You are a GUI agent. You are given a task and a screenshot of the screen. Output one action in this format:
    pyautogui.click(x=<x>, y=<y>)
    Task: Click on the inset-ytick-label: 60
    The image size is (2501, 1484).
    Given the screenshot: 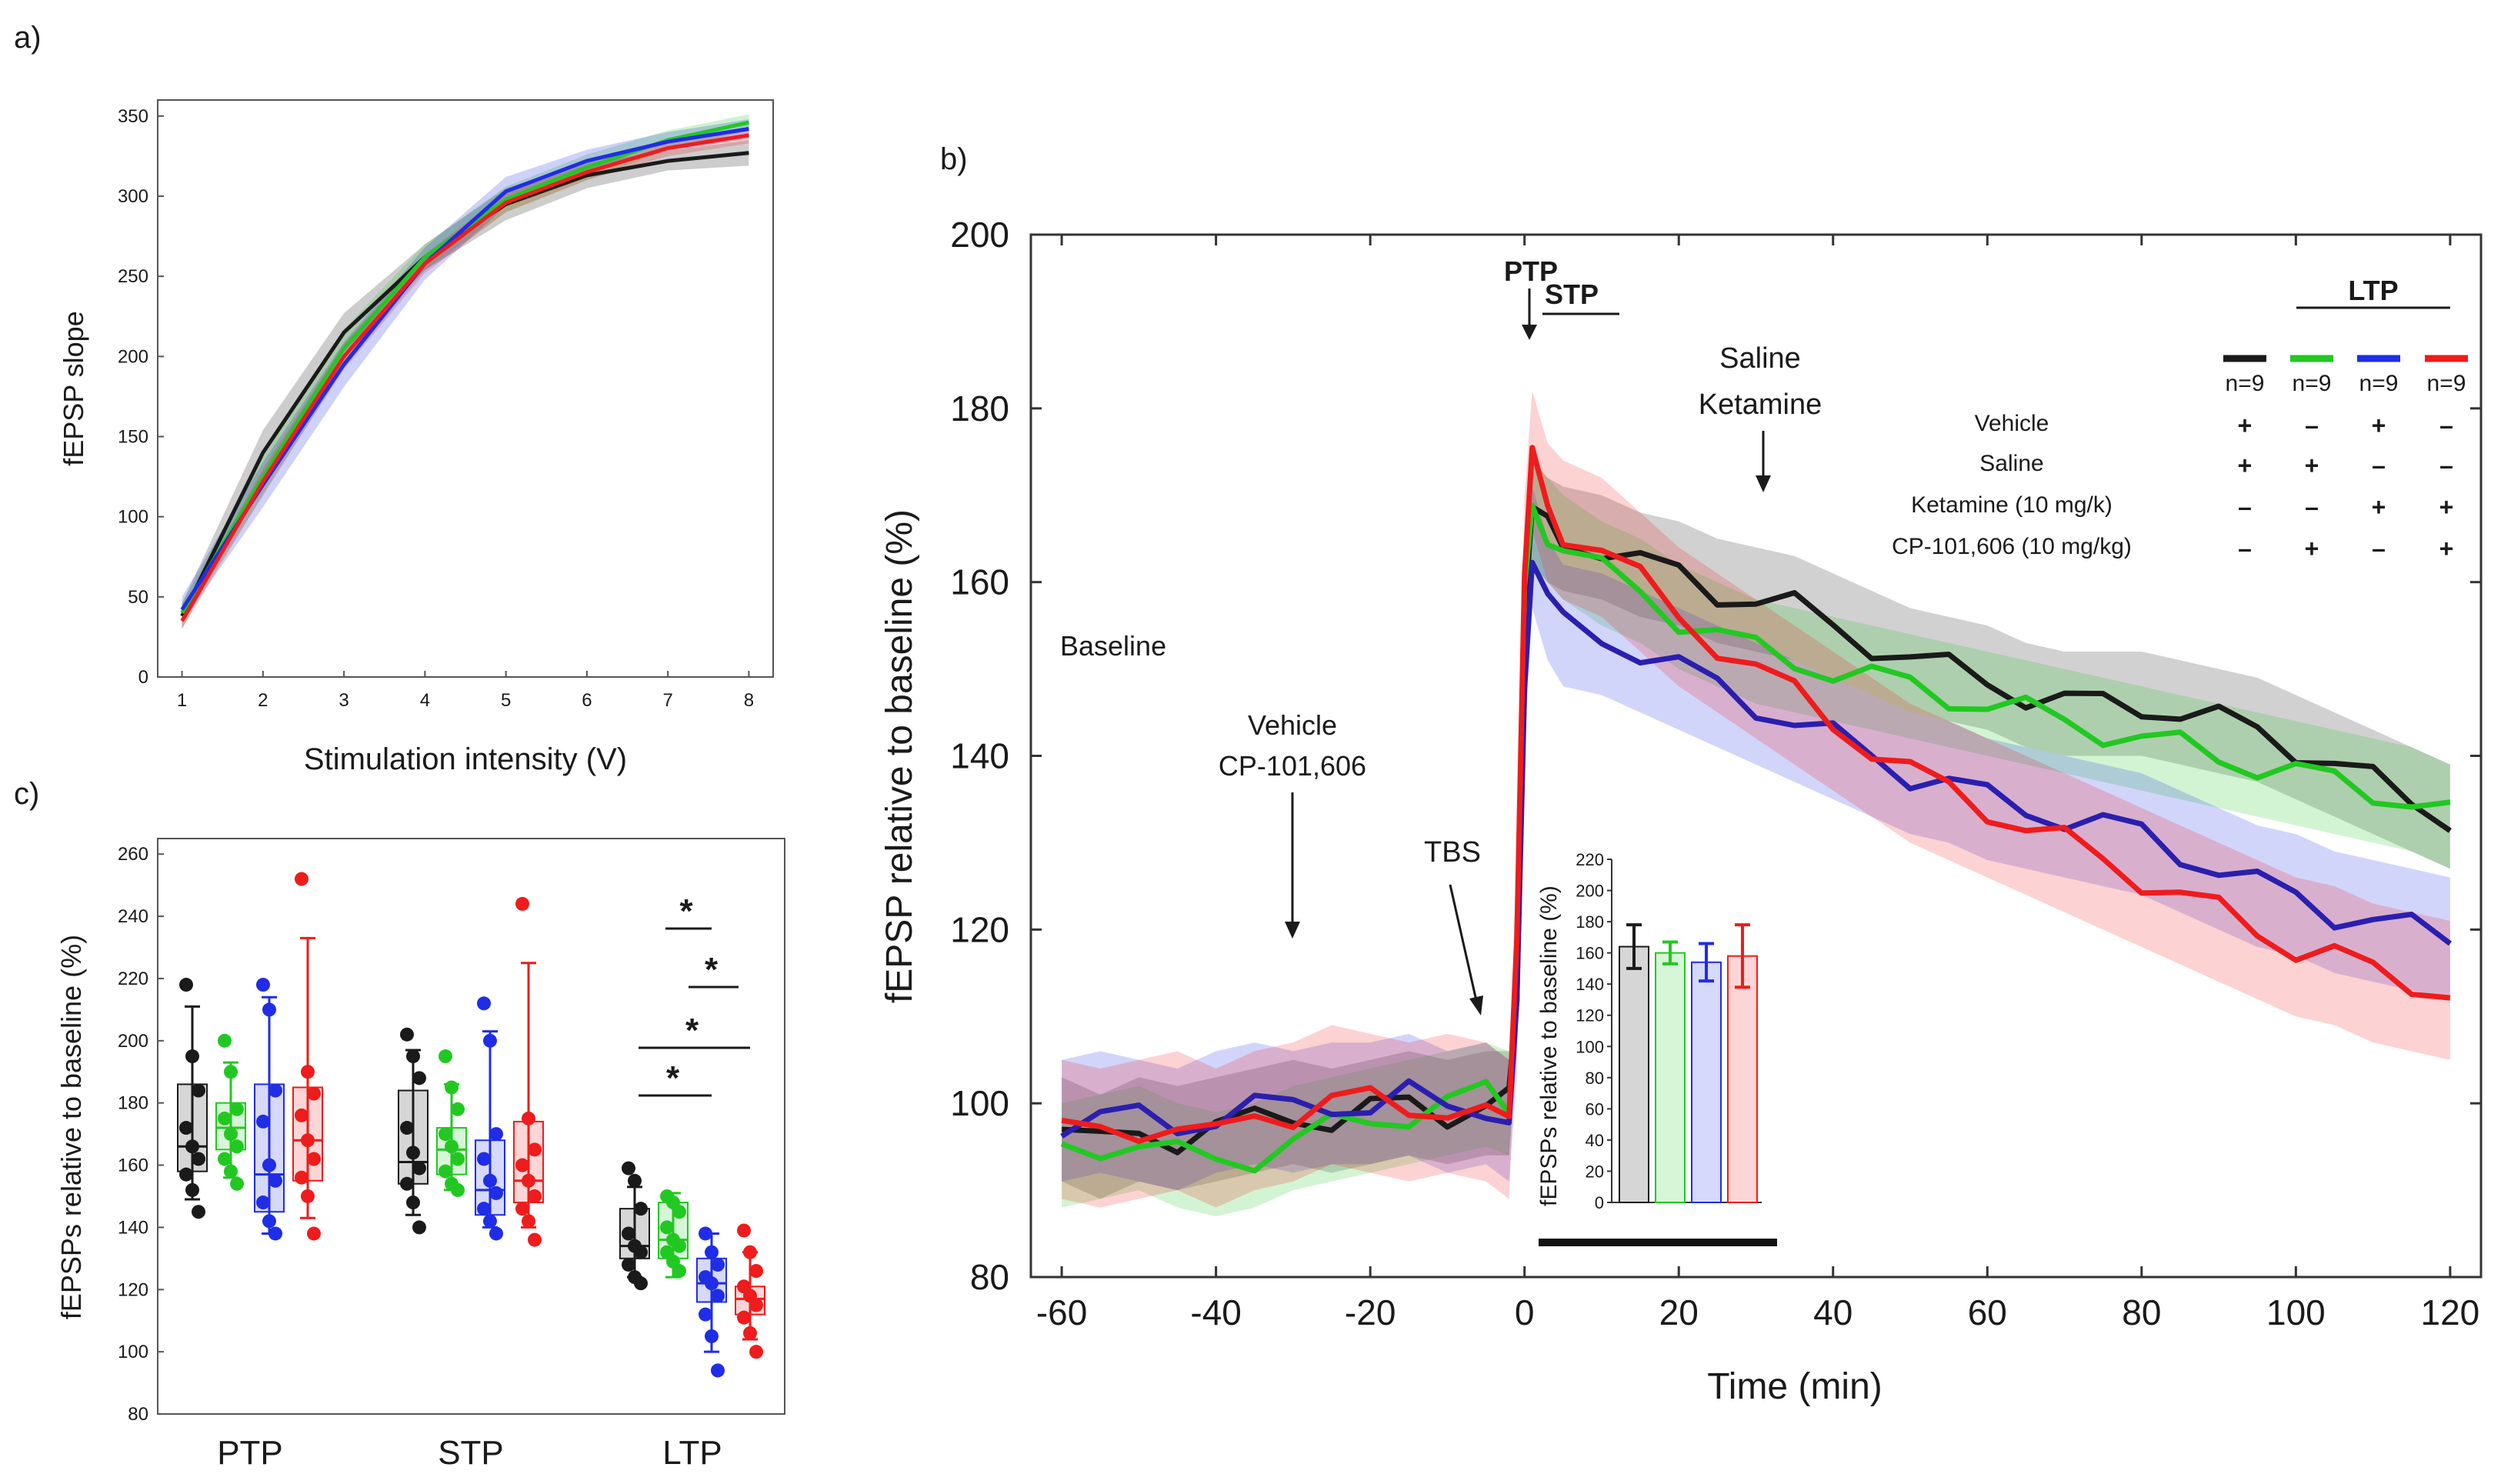 What is the action you would take?
    pyautogui.click(x=1595, y=1109)
    